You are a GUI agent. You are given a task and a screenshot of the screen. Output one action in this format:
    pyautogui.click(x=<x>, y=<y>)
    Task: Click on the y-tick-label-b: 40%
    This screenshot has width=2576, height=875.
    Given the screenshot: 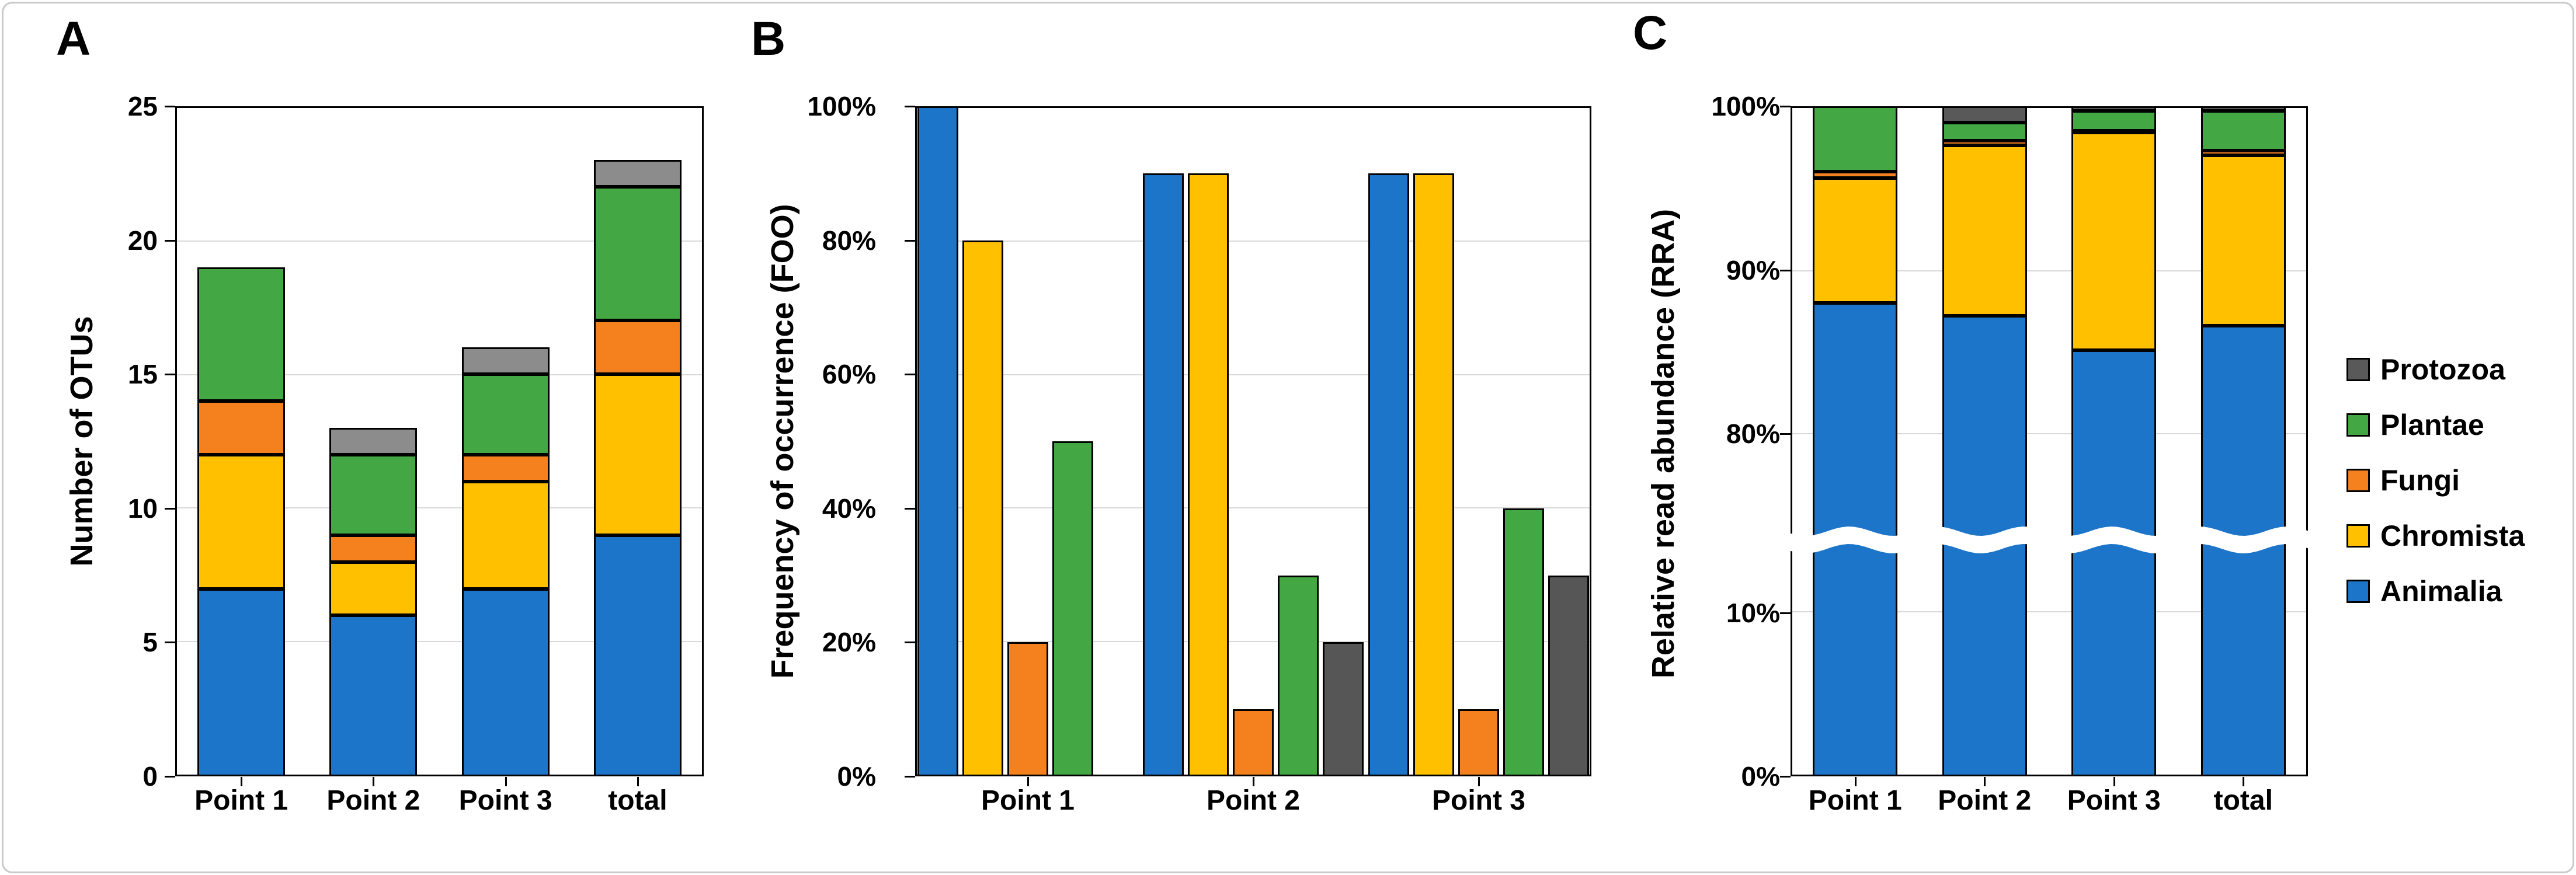 What is the action you would take?
    pyautogui.click(x=849, y=508)
    